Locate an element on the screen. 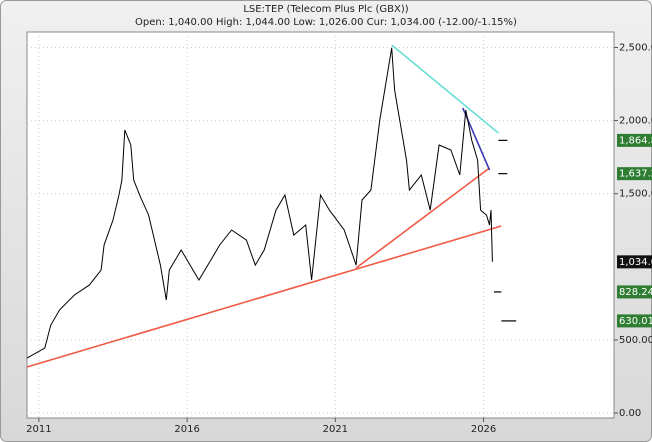  y-tick-label: 0.00 is located at coordinates (630, 413).